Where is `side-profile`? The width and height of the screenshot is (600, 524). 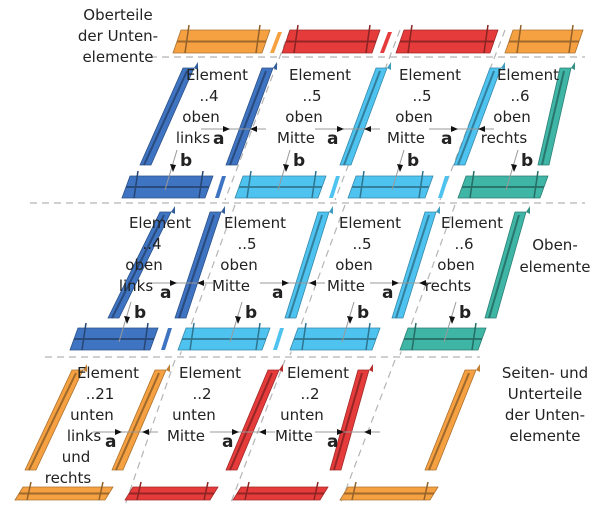 side-profile is located at coordinates (349, 420).